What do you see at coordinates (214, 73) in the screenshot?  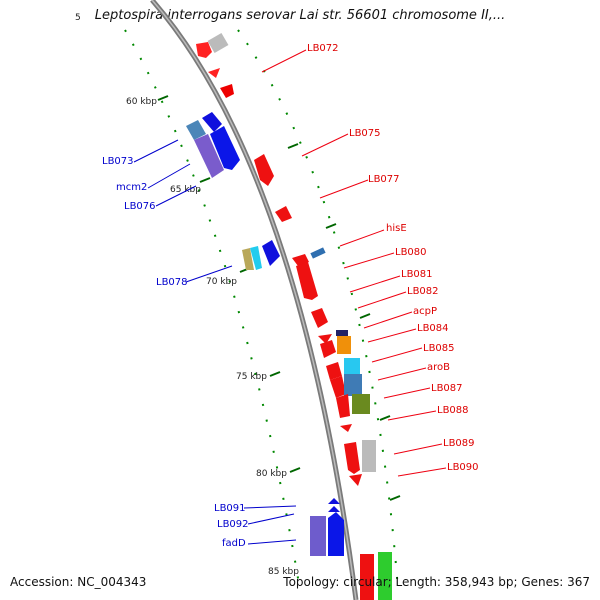 I see `gene-LB072` at bounding box center [214, 73].